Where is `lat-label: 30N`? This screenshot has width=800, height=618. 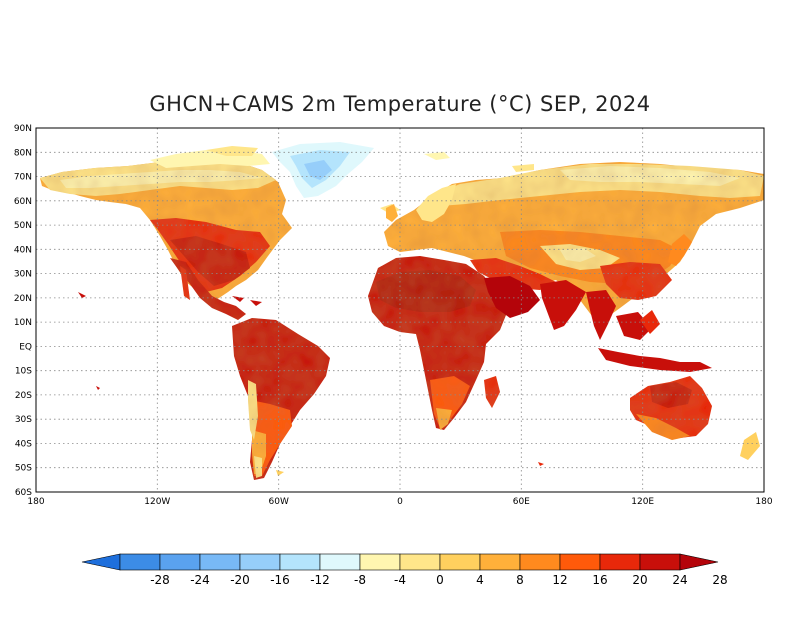
lat-label: 30N is located at coordinates (23, 275).